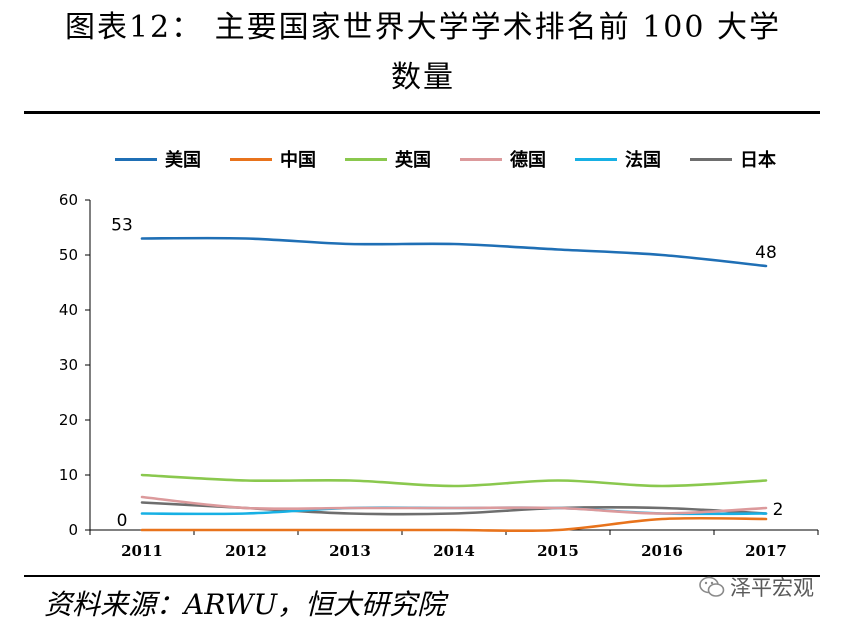 The height and width of the screenshot is (623, 846). Describe the element at coordinates (758, 160) in the screenshot. I see `legend-label: 日本` at that location.